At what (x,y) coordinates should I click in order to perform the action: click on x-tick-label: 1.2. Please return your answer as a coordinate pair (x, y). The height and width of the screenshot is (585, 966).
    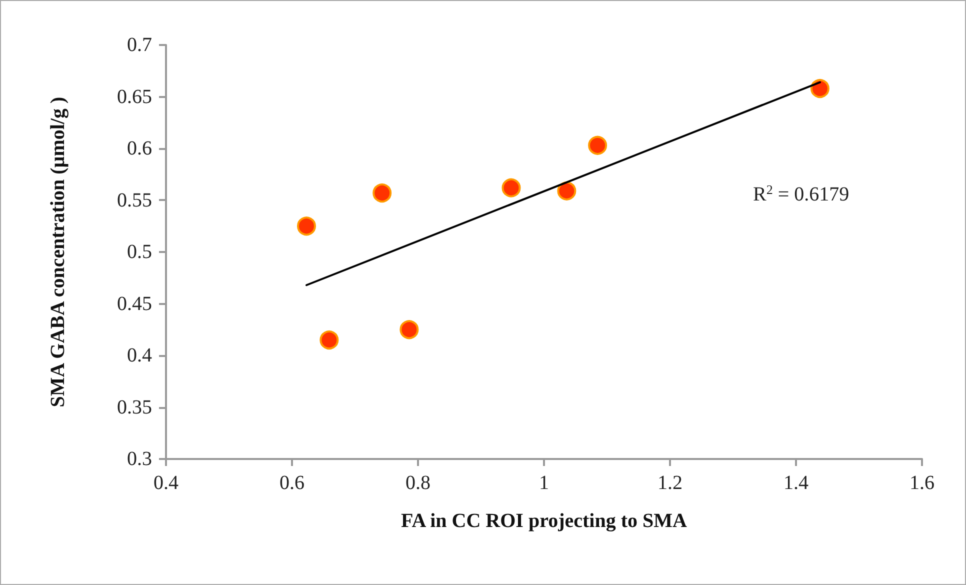
    Looking at the image, I should click on (670, 483).